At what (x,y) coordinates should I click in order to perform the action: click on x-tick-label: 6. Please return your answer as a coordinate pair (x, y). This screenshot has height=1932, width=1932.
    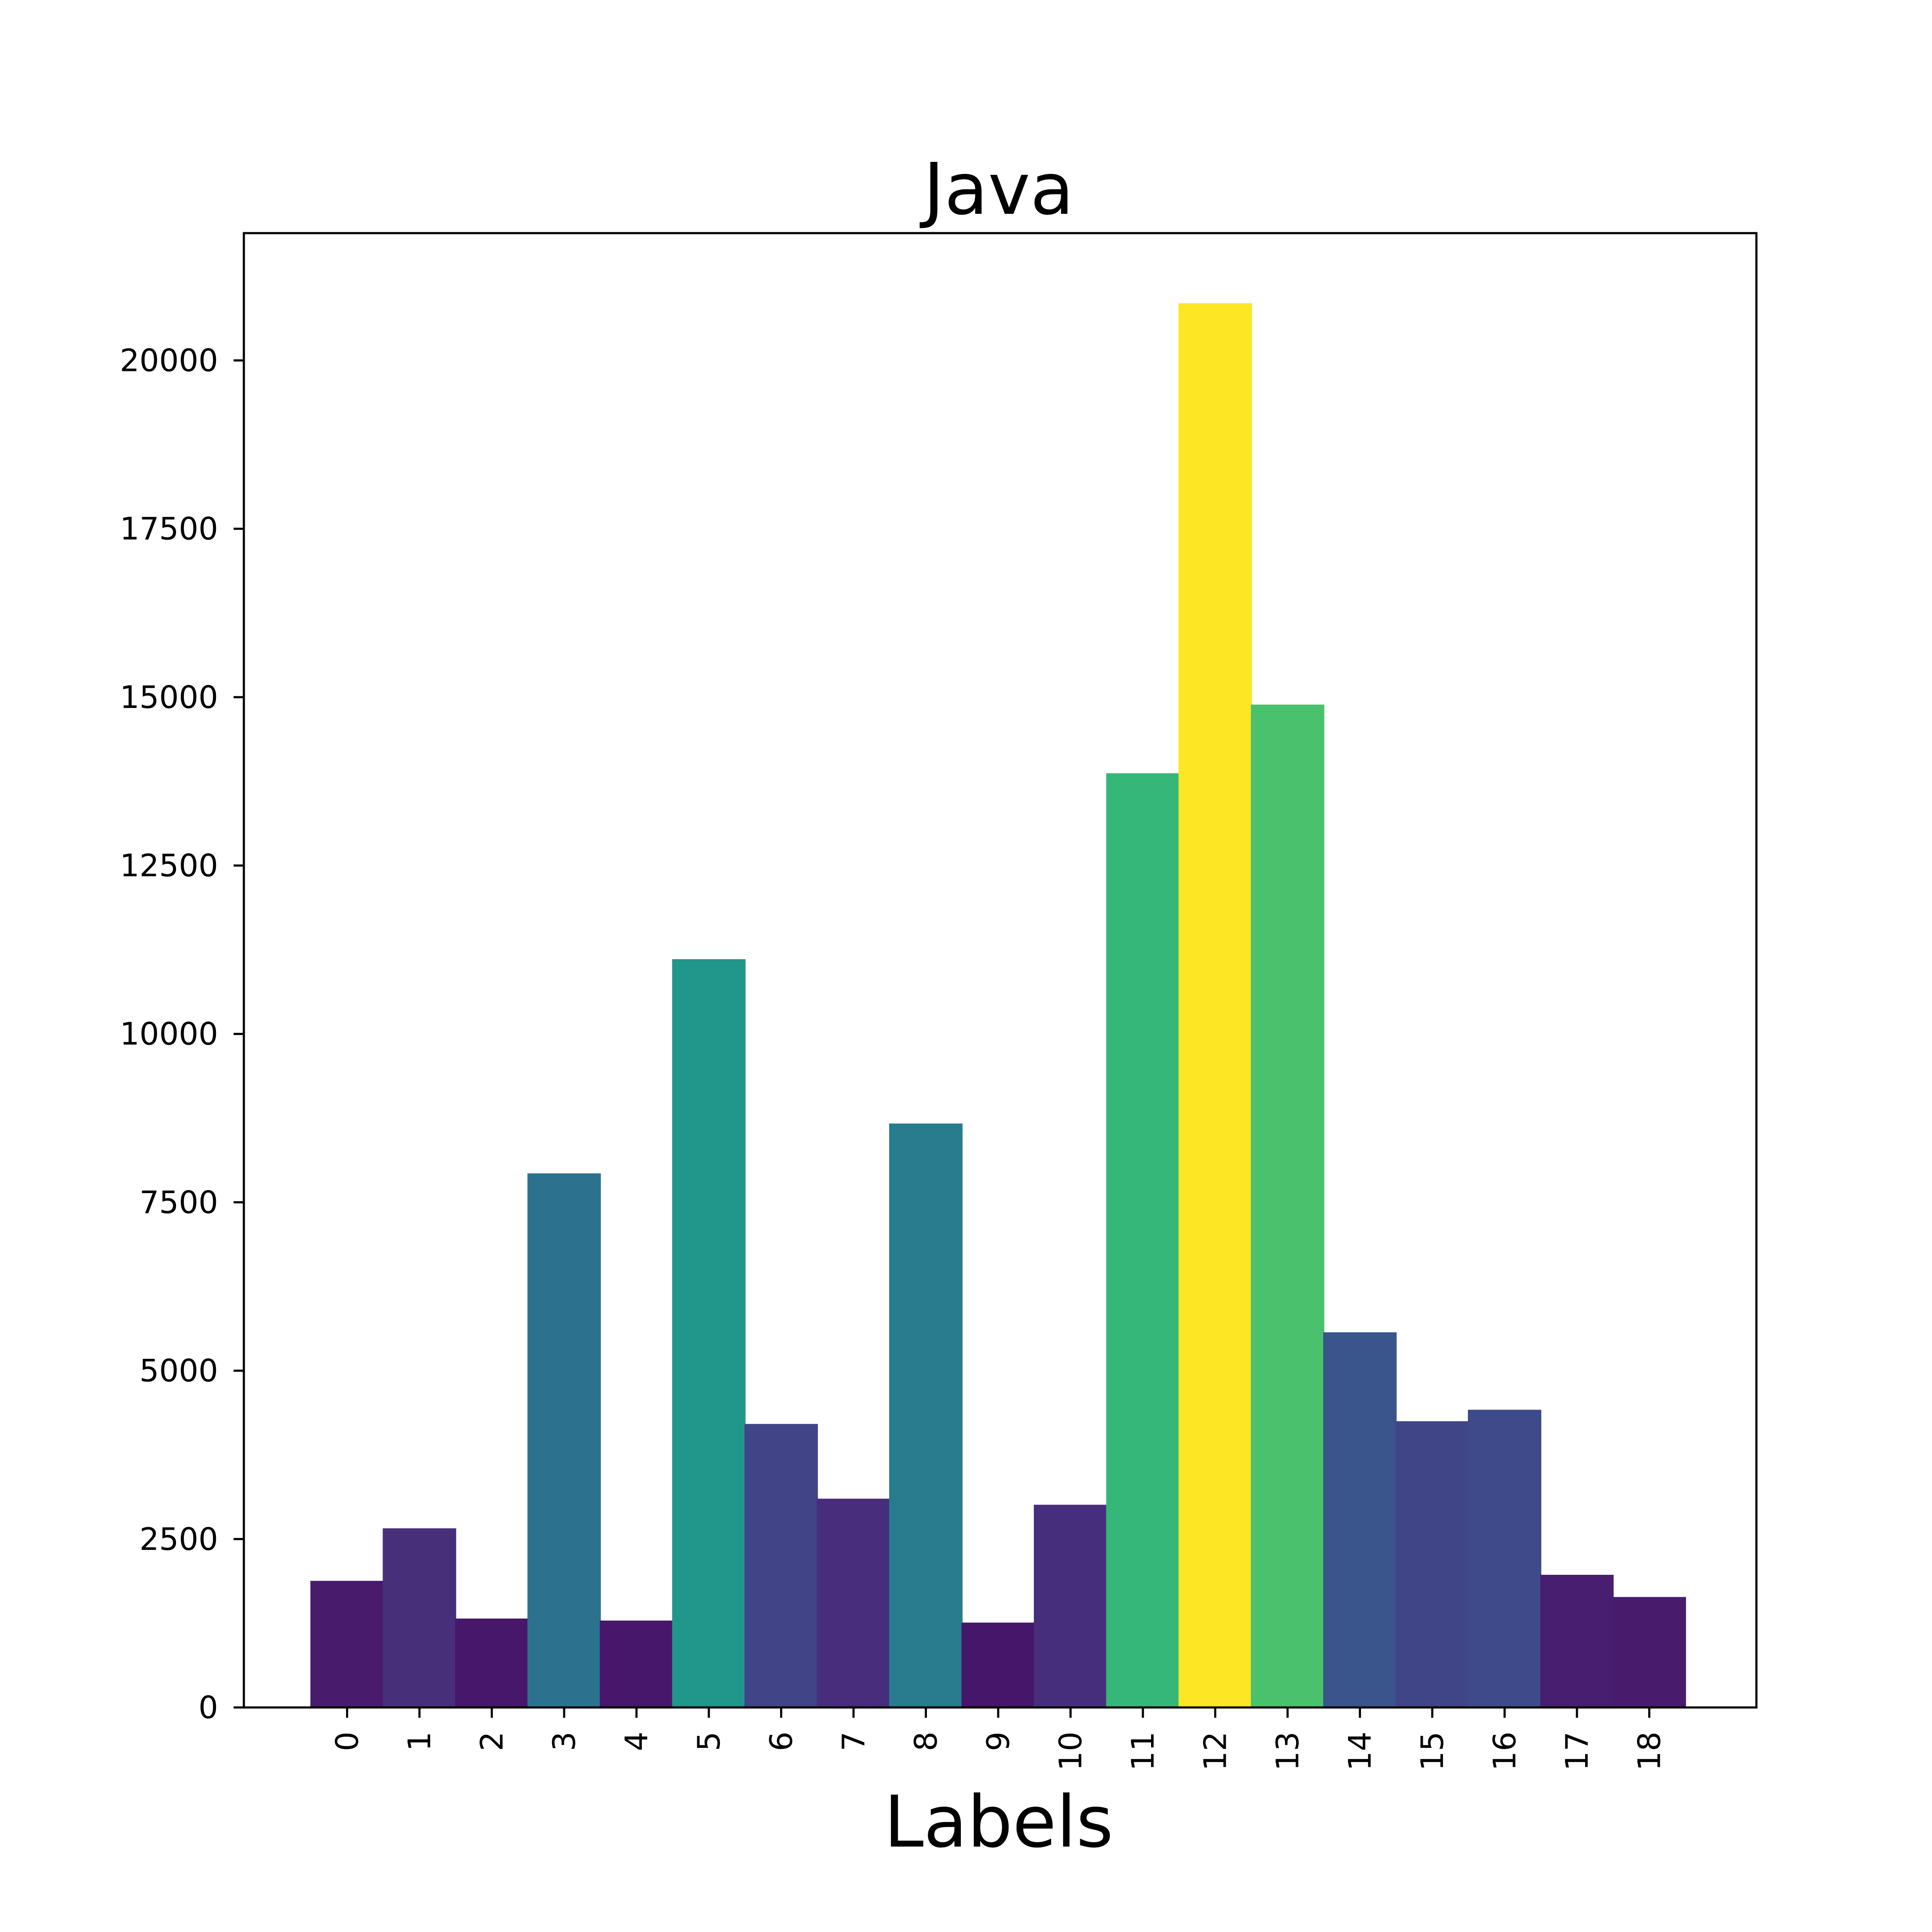
    Looking at the image, I should click on (781, 1741).